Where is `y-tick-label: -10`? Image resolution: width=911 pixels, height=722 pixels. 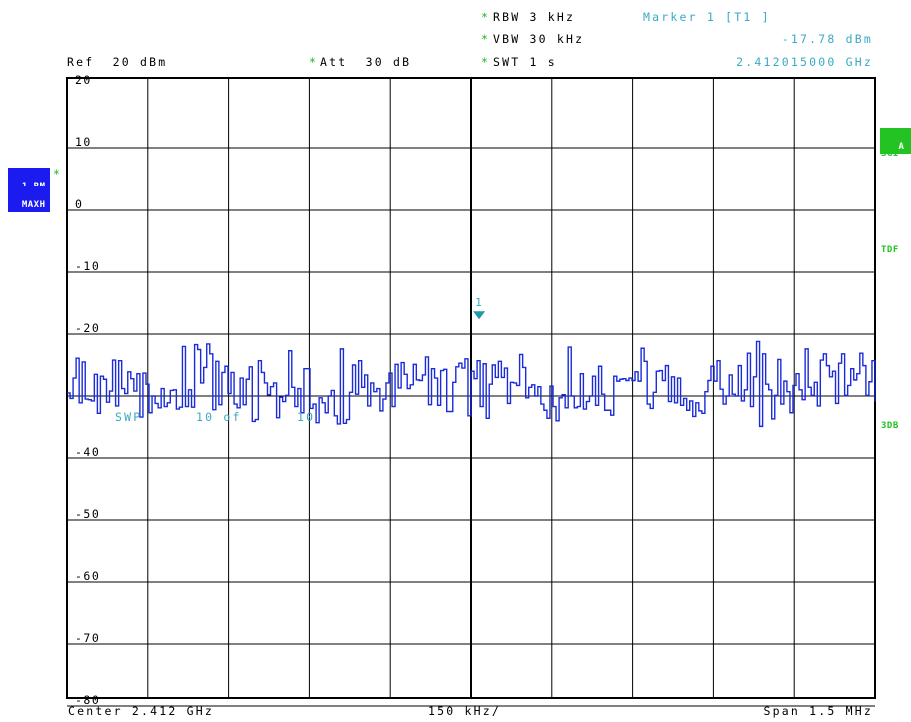 y-tick-label: -10 is located at coordinates (87, 266).